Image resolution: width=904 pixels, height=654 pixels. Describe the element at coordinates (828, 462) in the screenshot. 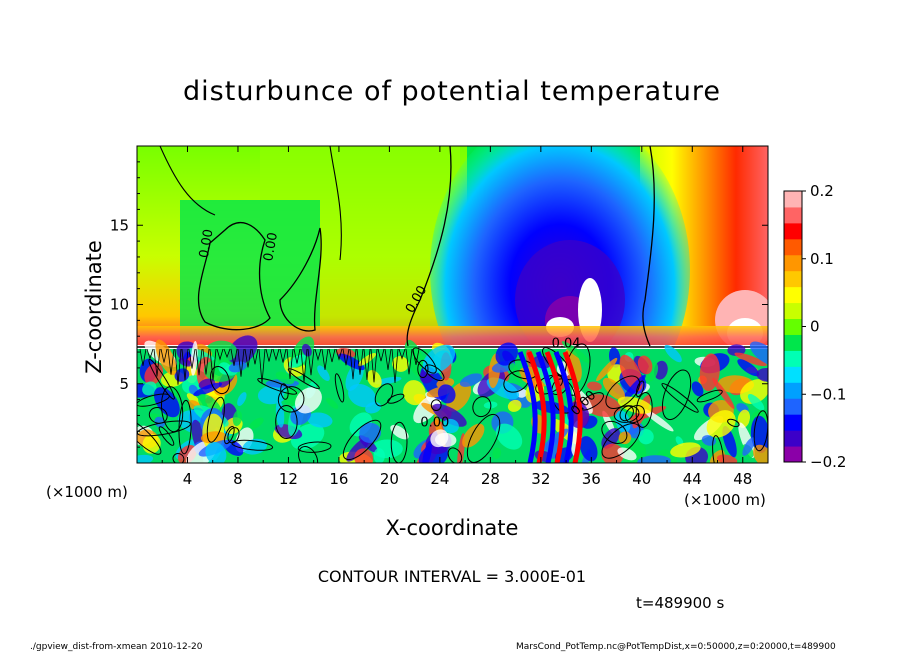

I see `colorbar-label: −0.2` at that location.